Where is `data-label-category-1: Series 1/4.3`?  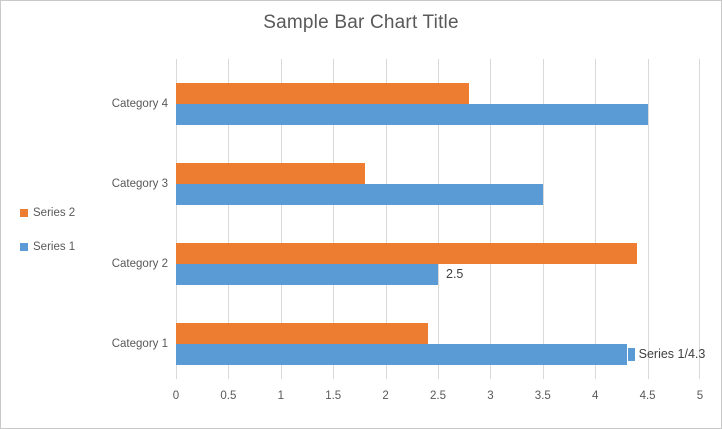 data-label-category-1: Series 1/4.3 is located at coordinates (672, 354).